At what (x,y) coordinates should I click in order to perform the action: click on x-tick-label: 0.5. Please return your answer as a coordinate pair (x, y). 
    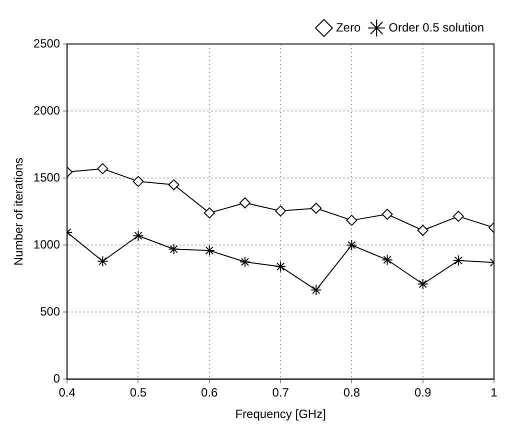
    Looking at the image, I should click on (138, 393).